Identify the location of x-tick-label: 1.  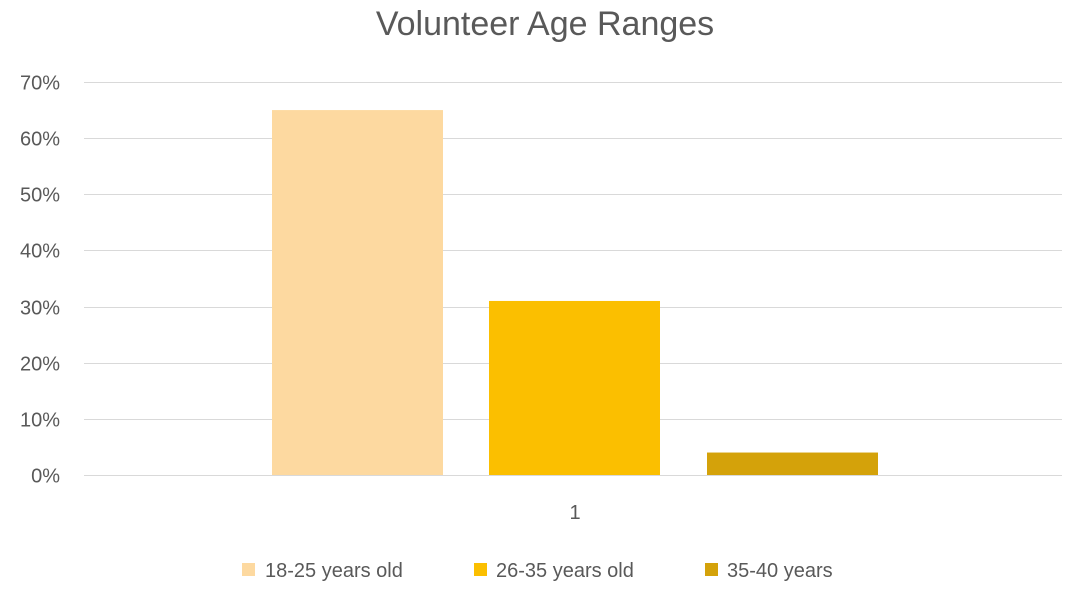
(574, 513).